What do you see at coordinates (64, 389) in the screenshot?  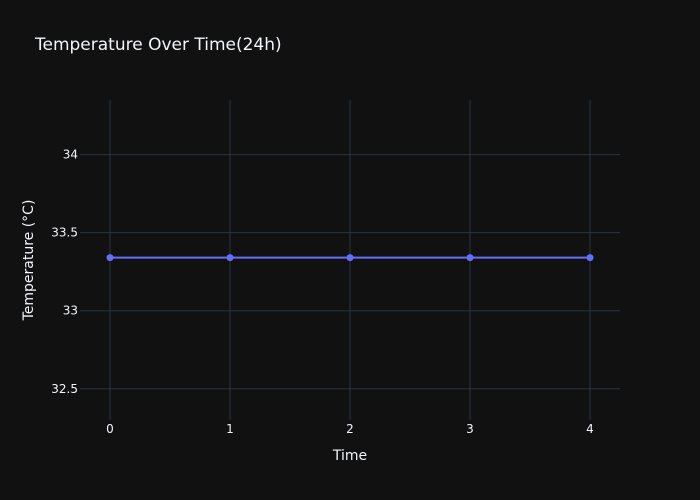 I see `y-tick-label: 32.5` at bounding box center [64, 389].